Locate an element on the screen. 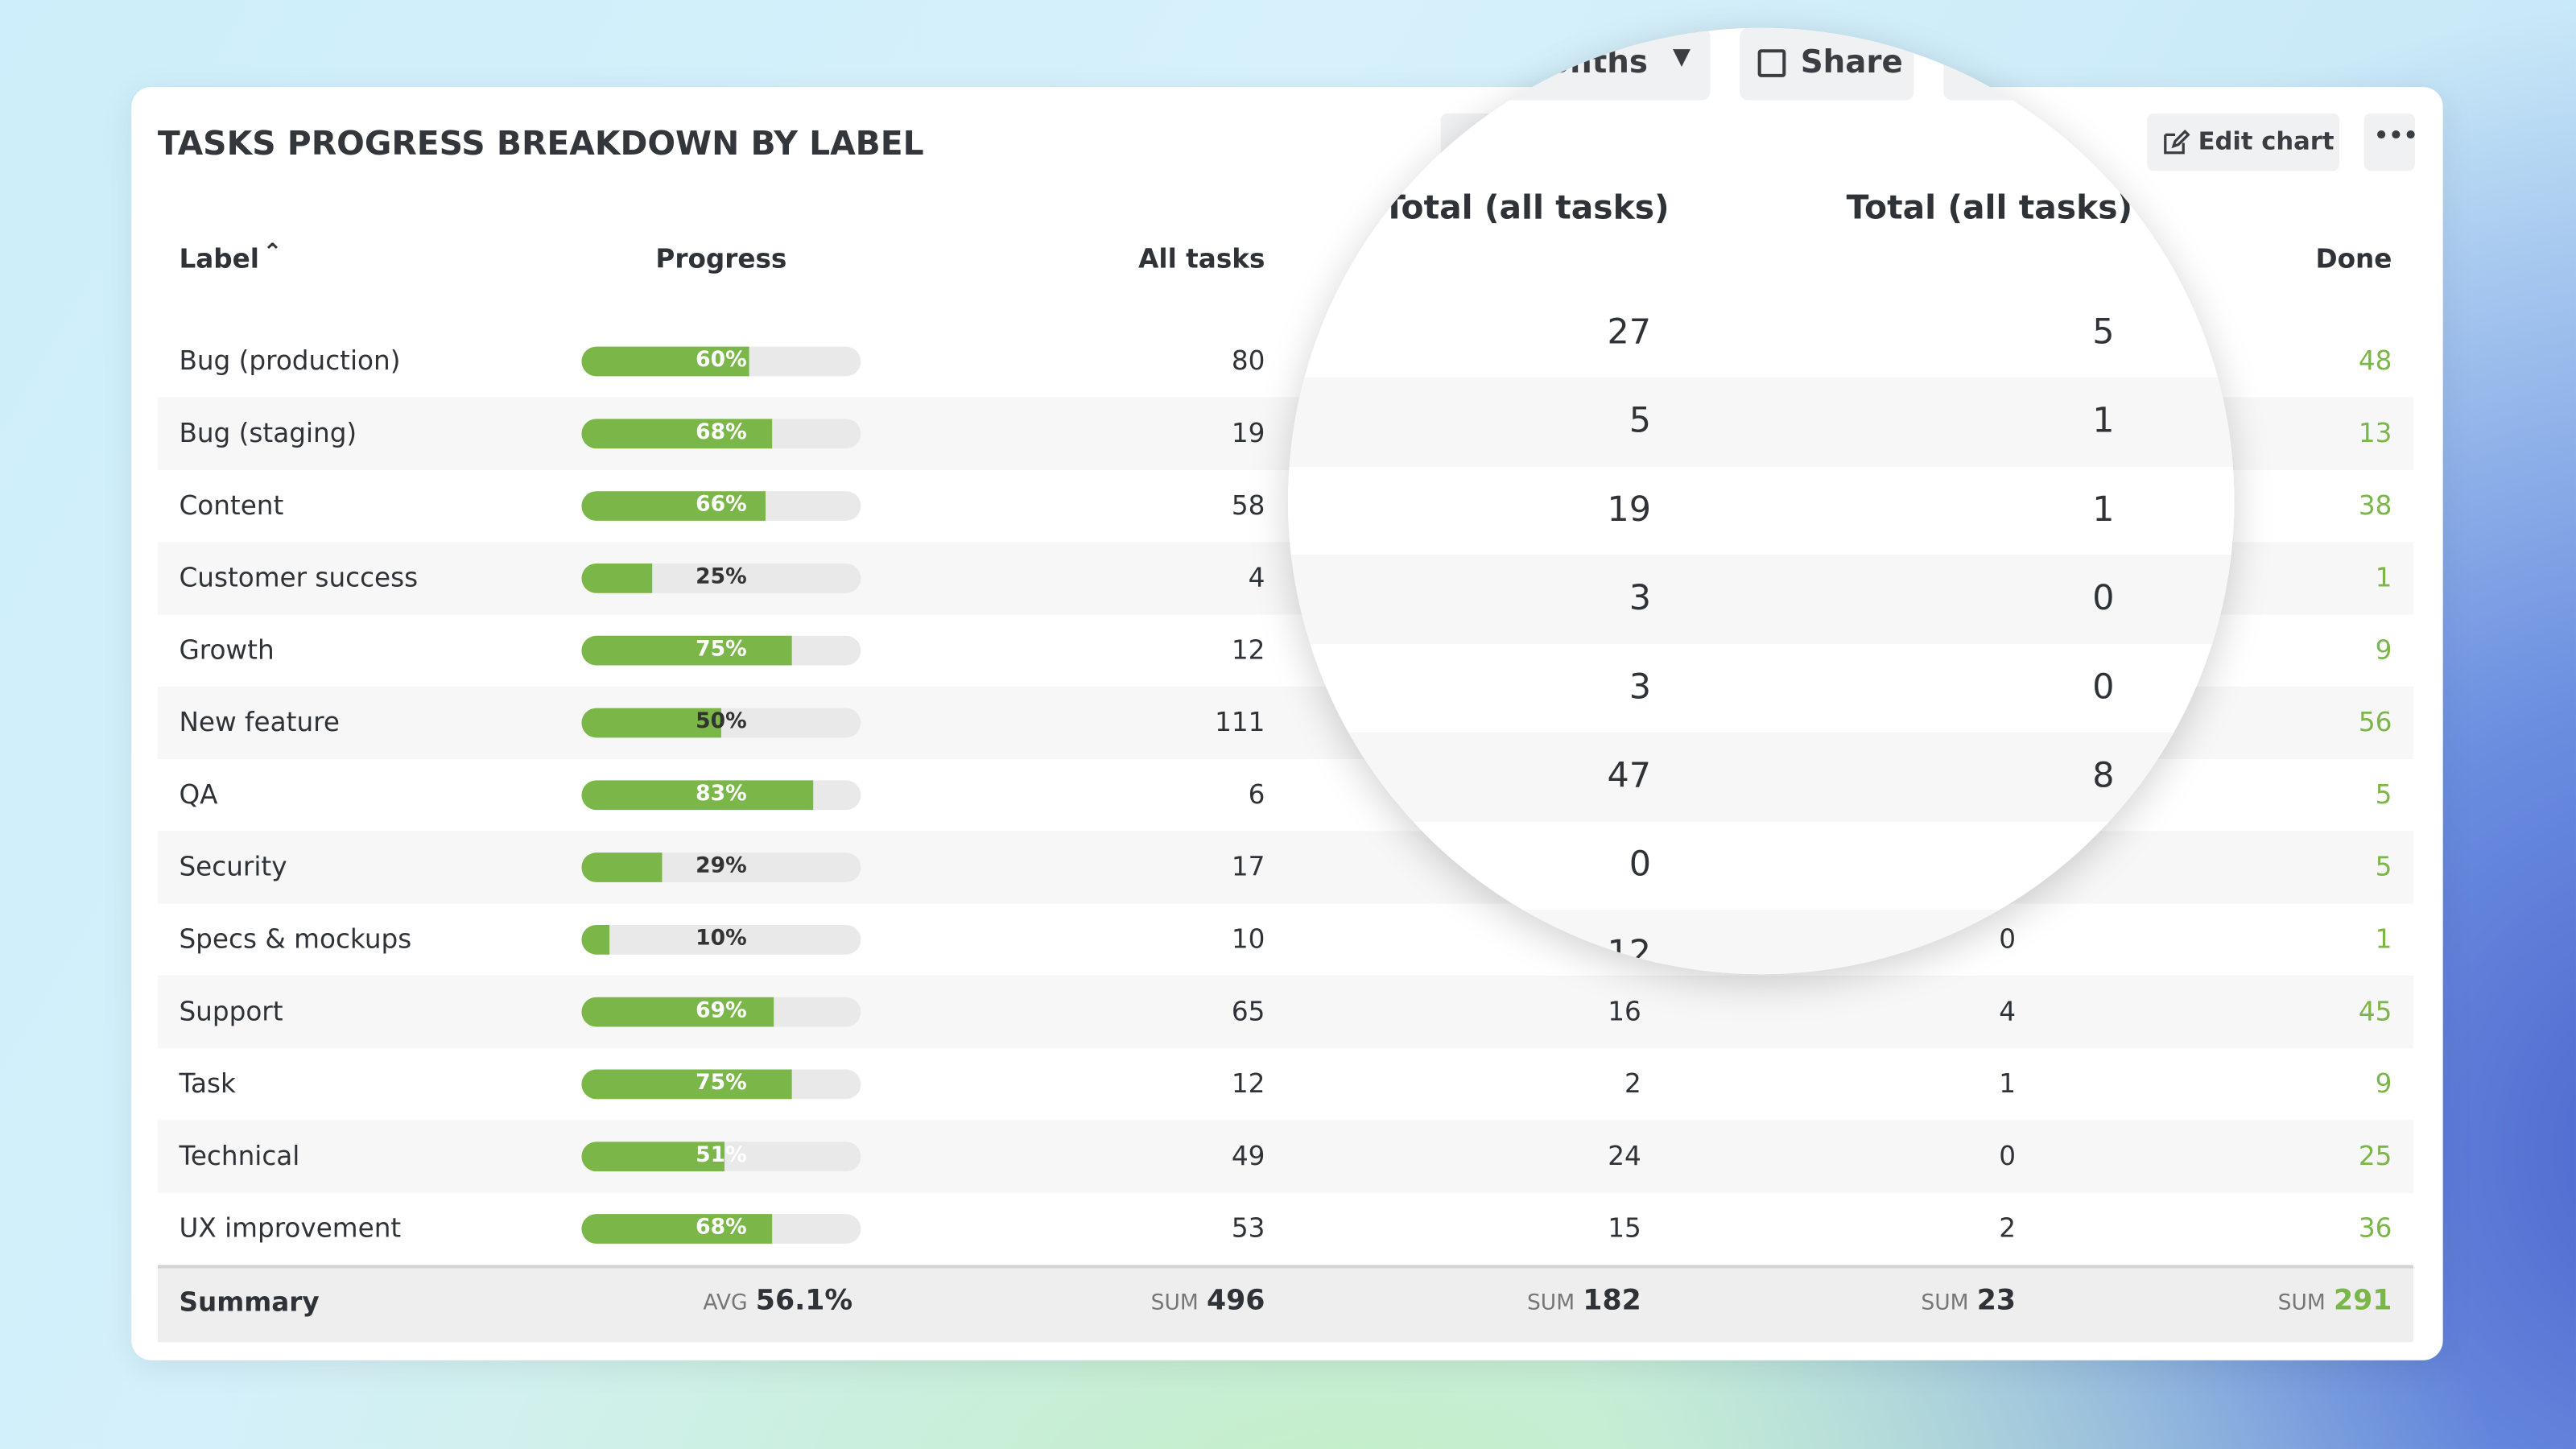 The height and width of the screenshot is (1449, 2576). summary-label: Summary is located at coordinates (249, 1302).